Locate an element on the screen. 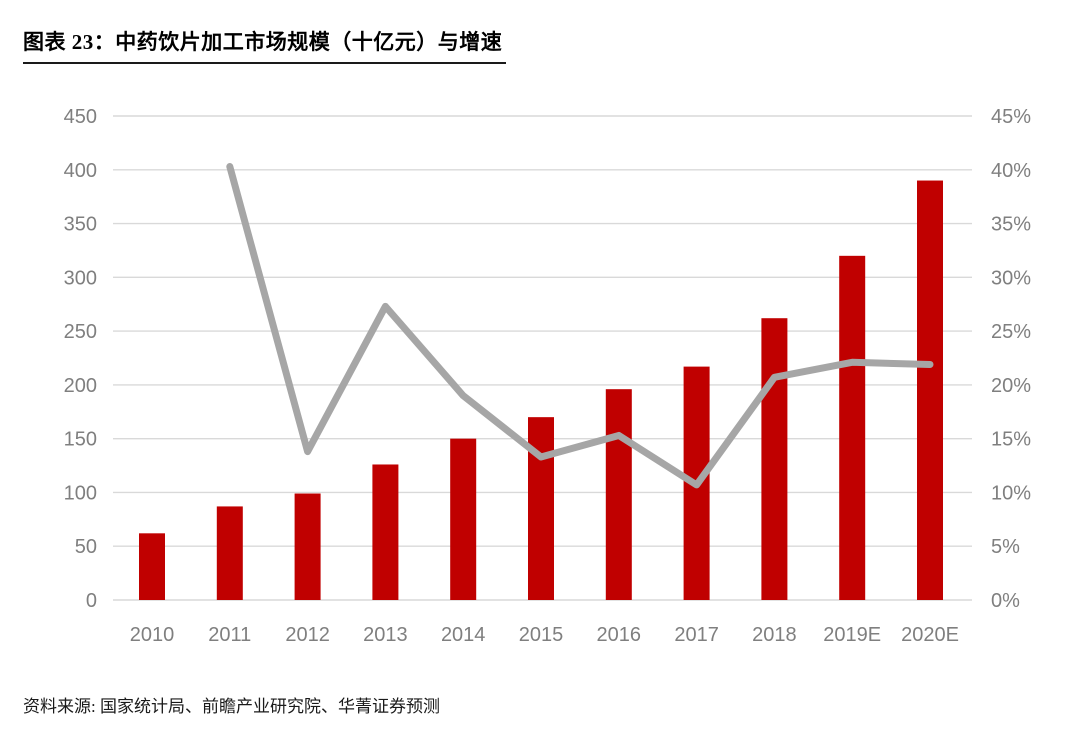  bar-2011 is located at coordinates (229, 553).